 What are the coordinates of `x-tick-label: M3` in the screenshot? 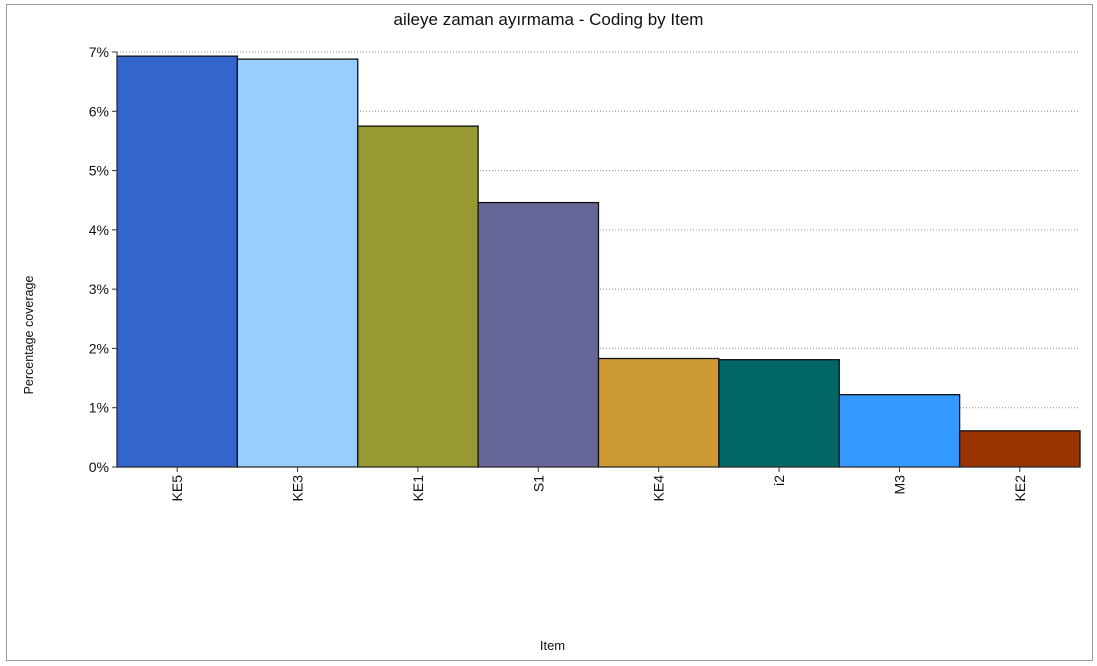 It's located at (899, 485).